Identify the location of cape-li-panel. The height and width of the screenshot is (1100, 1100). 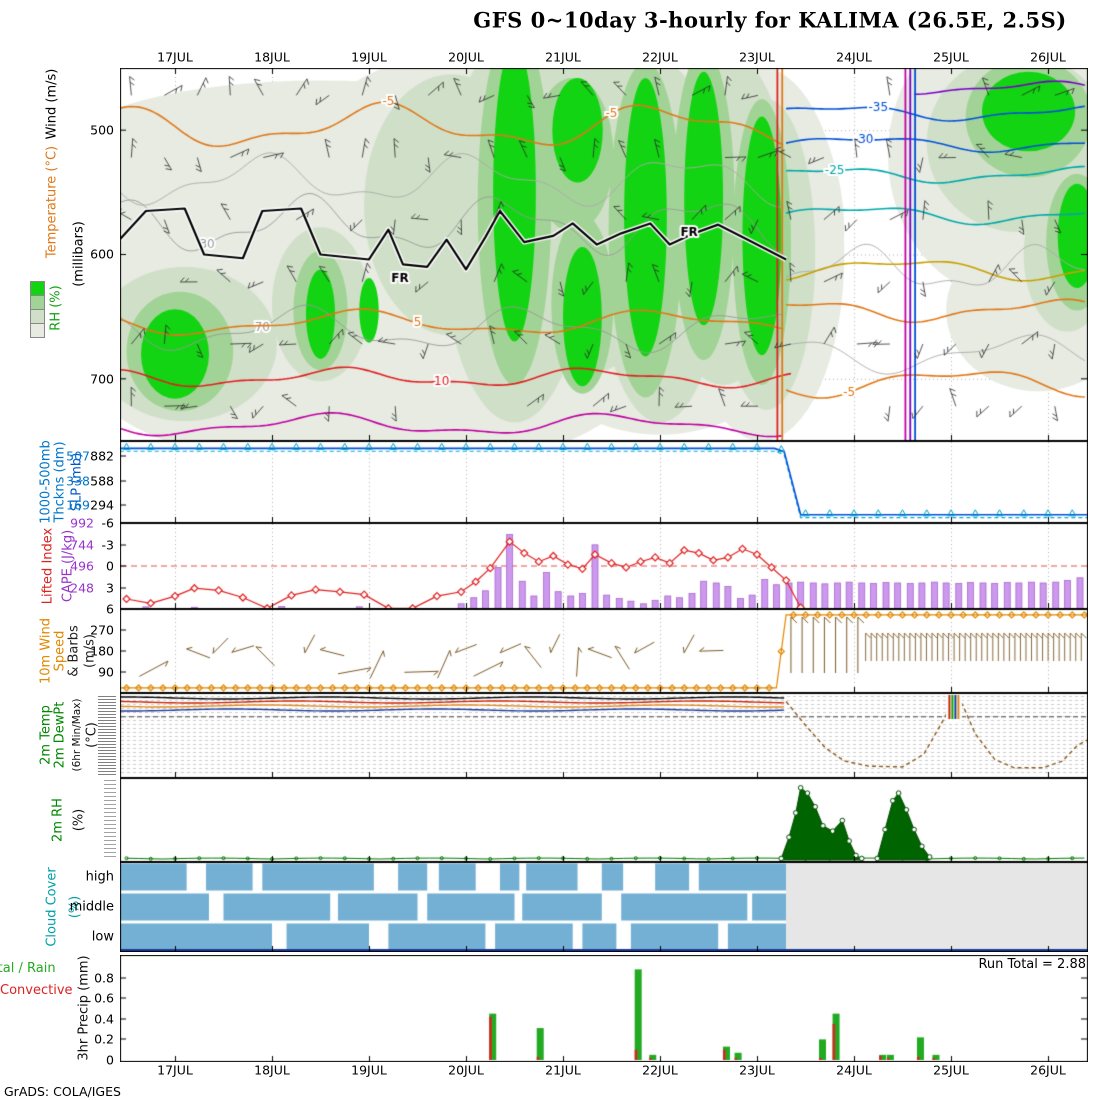
(604, 566).